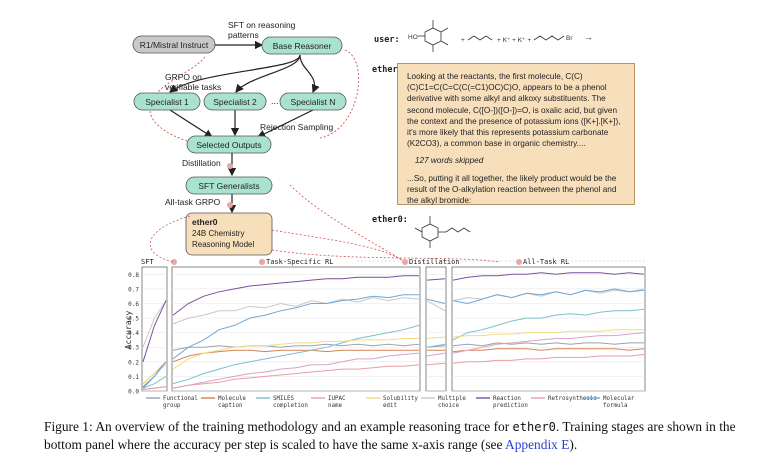  Describe the element at coordinates (537, 444) in the screenshot. I see `appendix-link: Appendix E` at that location.